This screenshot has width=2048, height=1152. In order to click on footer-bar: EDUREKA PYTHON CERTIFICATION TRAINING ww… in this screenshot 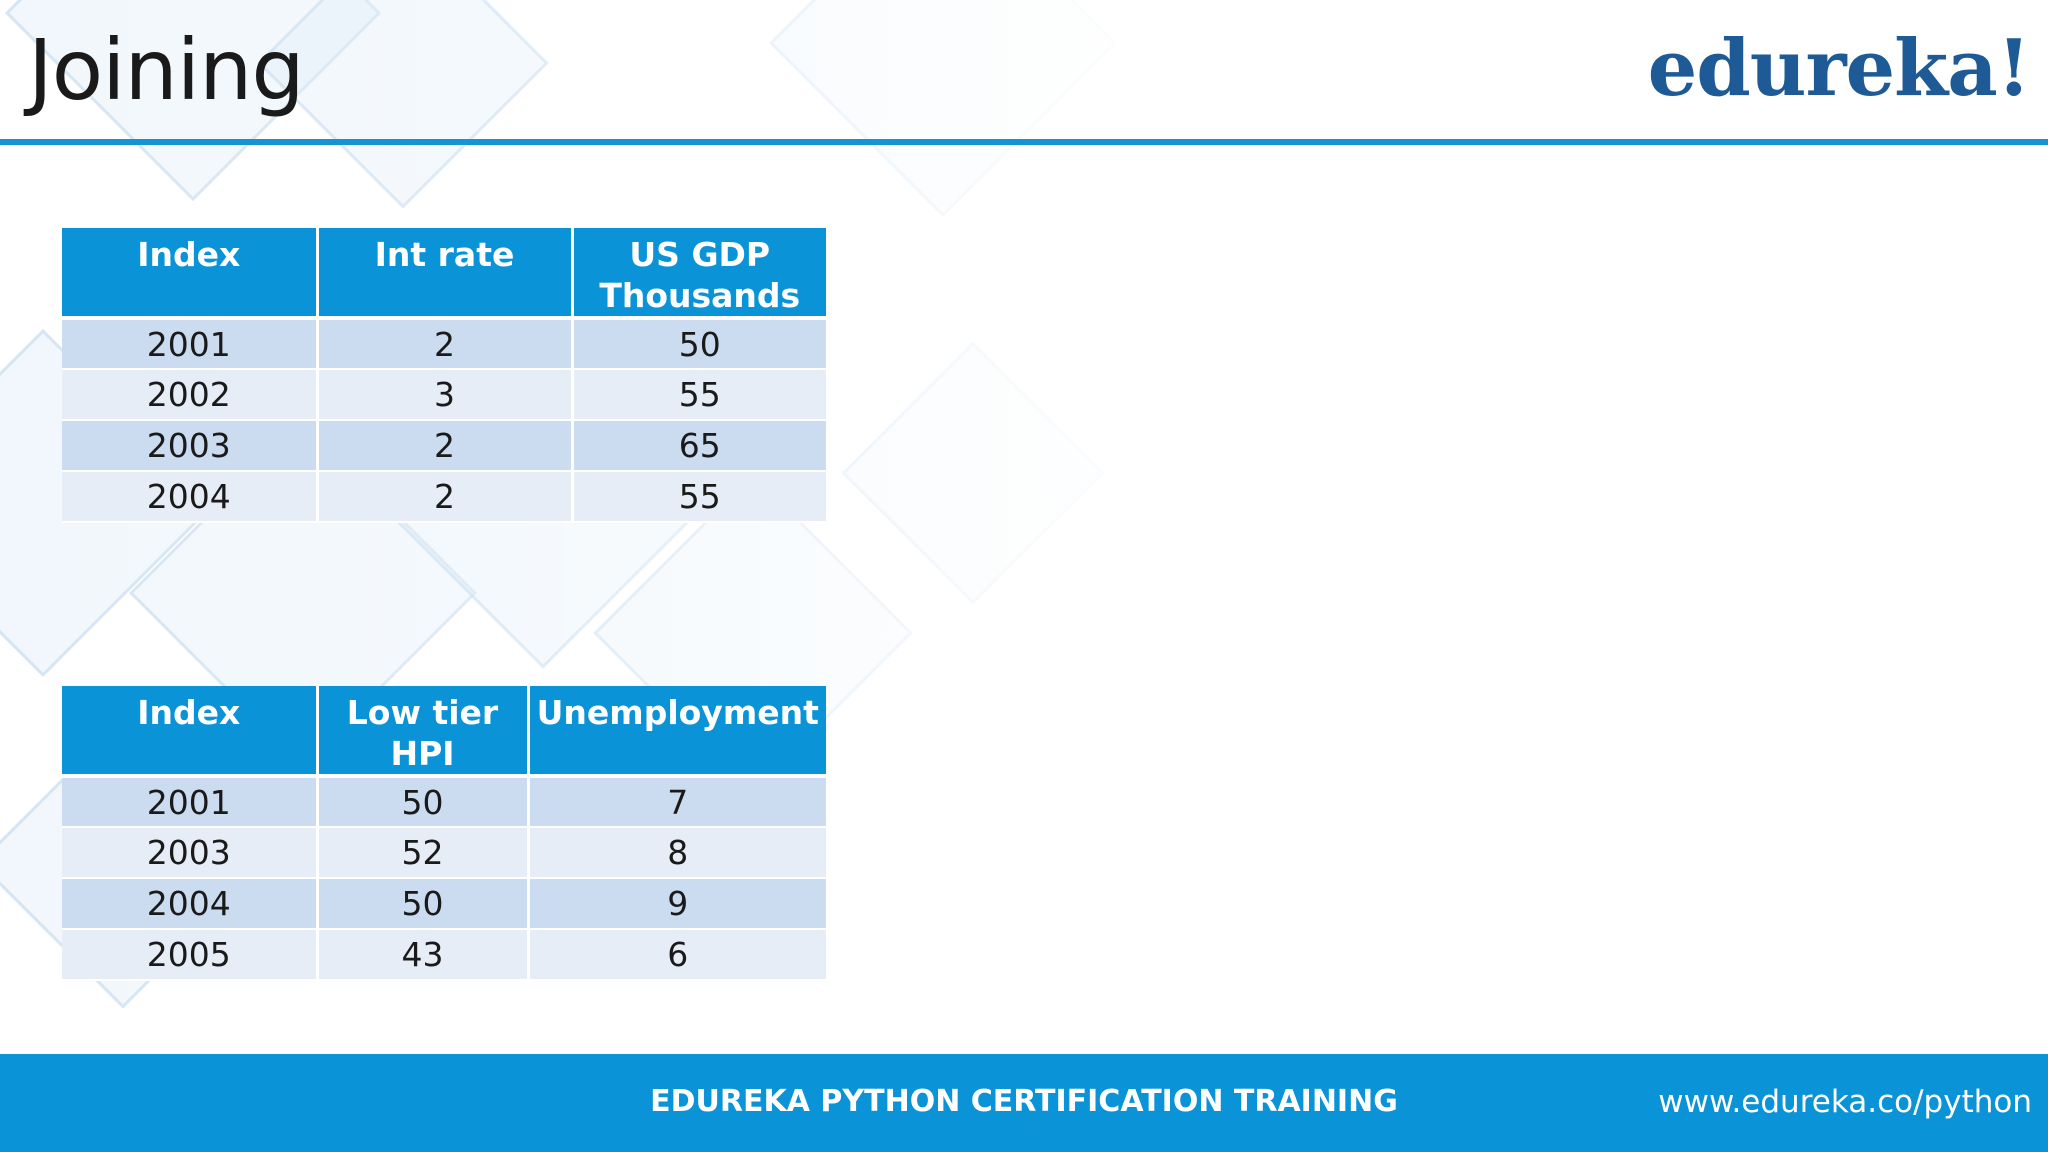, I will do `click(1024, 1103)`.